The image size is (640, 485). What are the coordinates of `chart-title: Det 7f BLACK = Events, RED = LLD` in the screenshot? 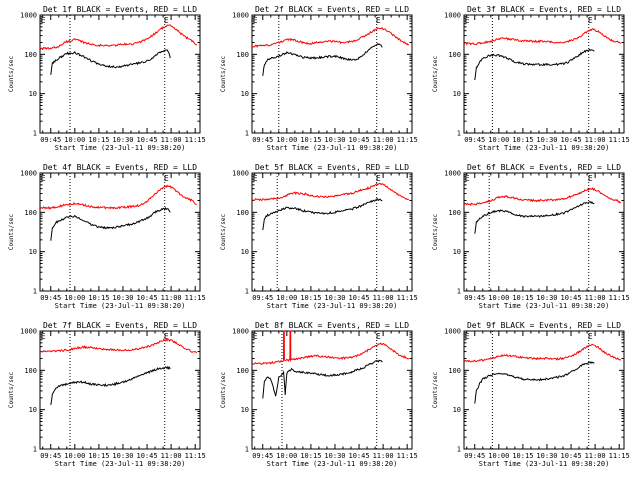 It's located at (120, 325).